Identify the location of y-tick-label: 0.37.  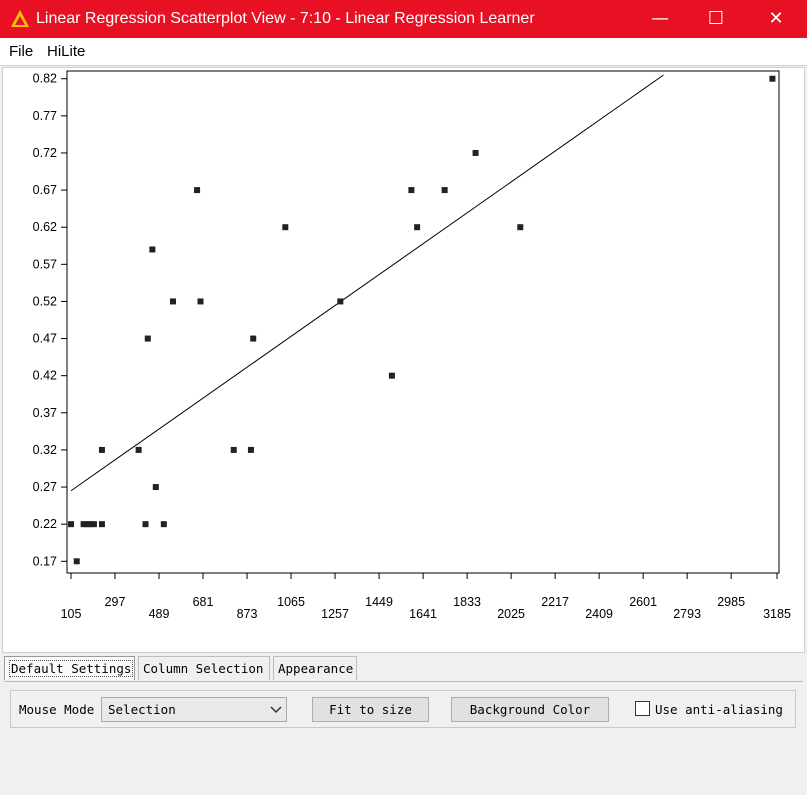
(45, 413).